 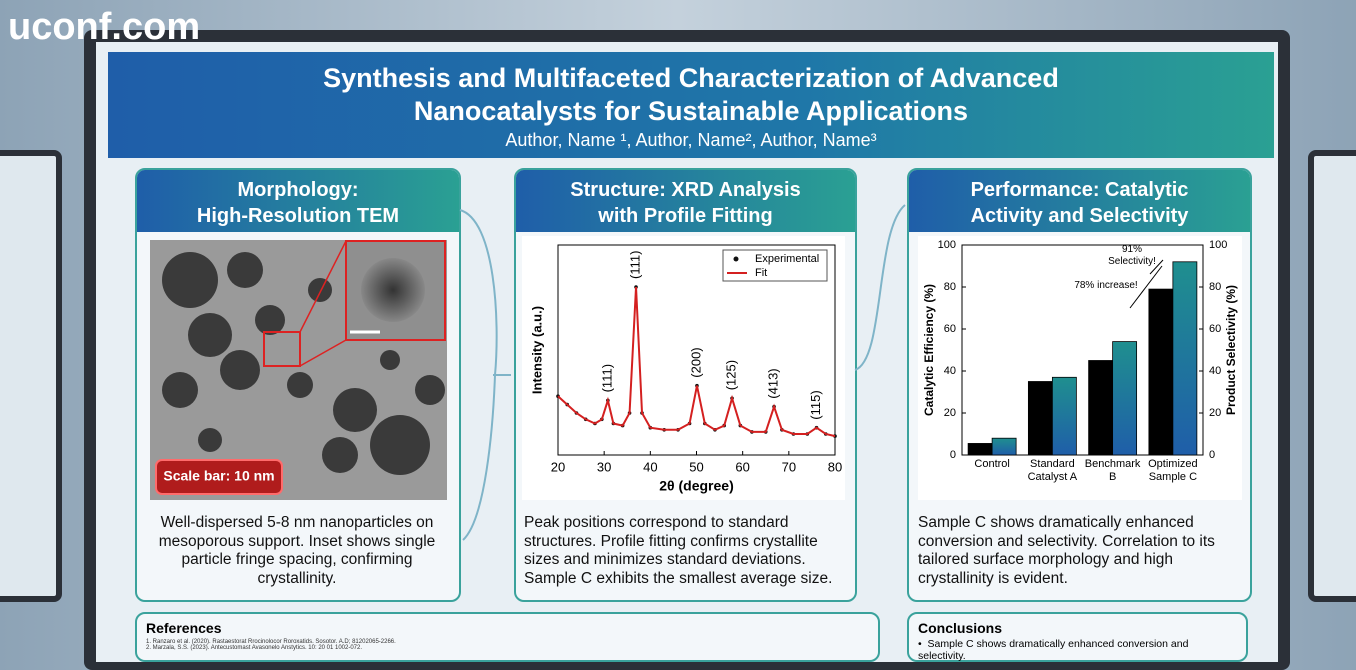 I want to click on x-tick-label: 50, so click(x=696, y=466).